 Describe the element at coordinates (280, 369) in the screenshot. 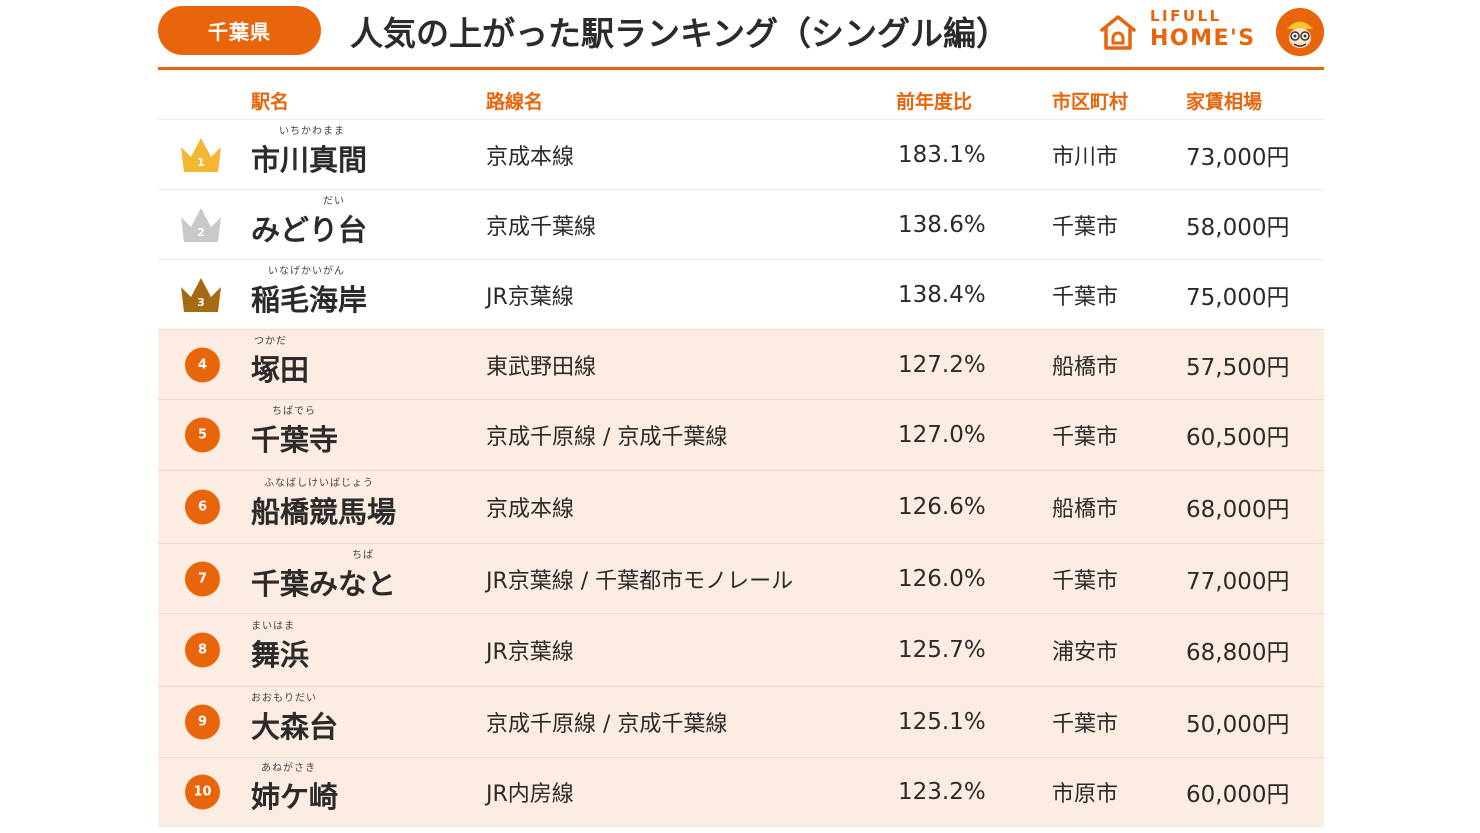

I see `station-name: 塚田` at that location.